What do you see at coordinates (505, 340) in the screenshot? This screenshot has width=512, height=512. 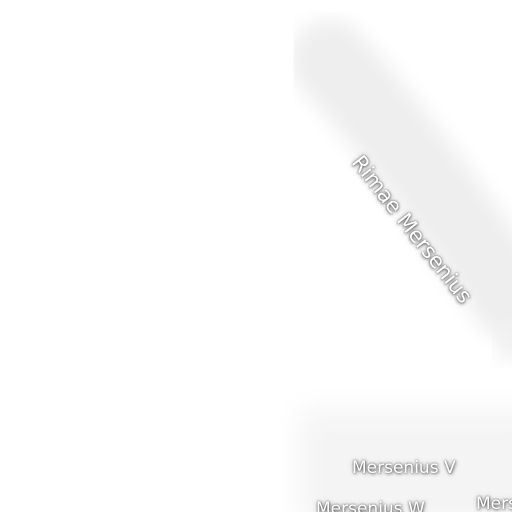 I see `right-edge-shade` at bounding box center [505, 340].